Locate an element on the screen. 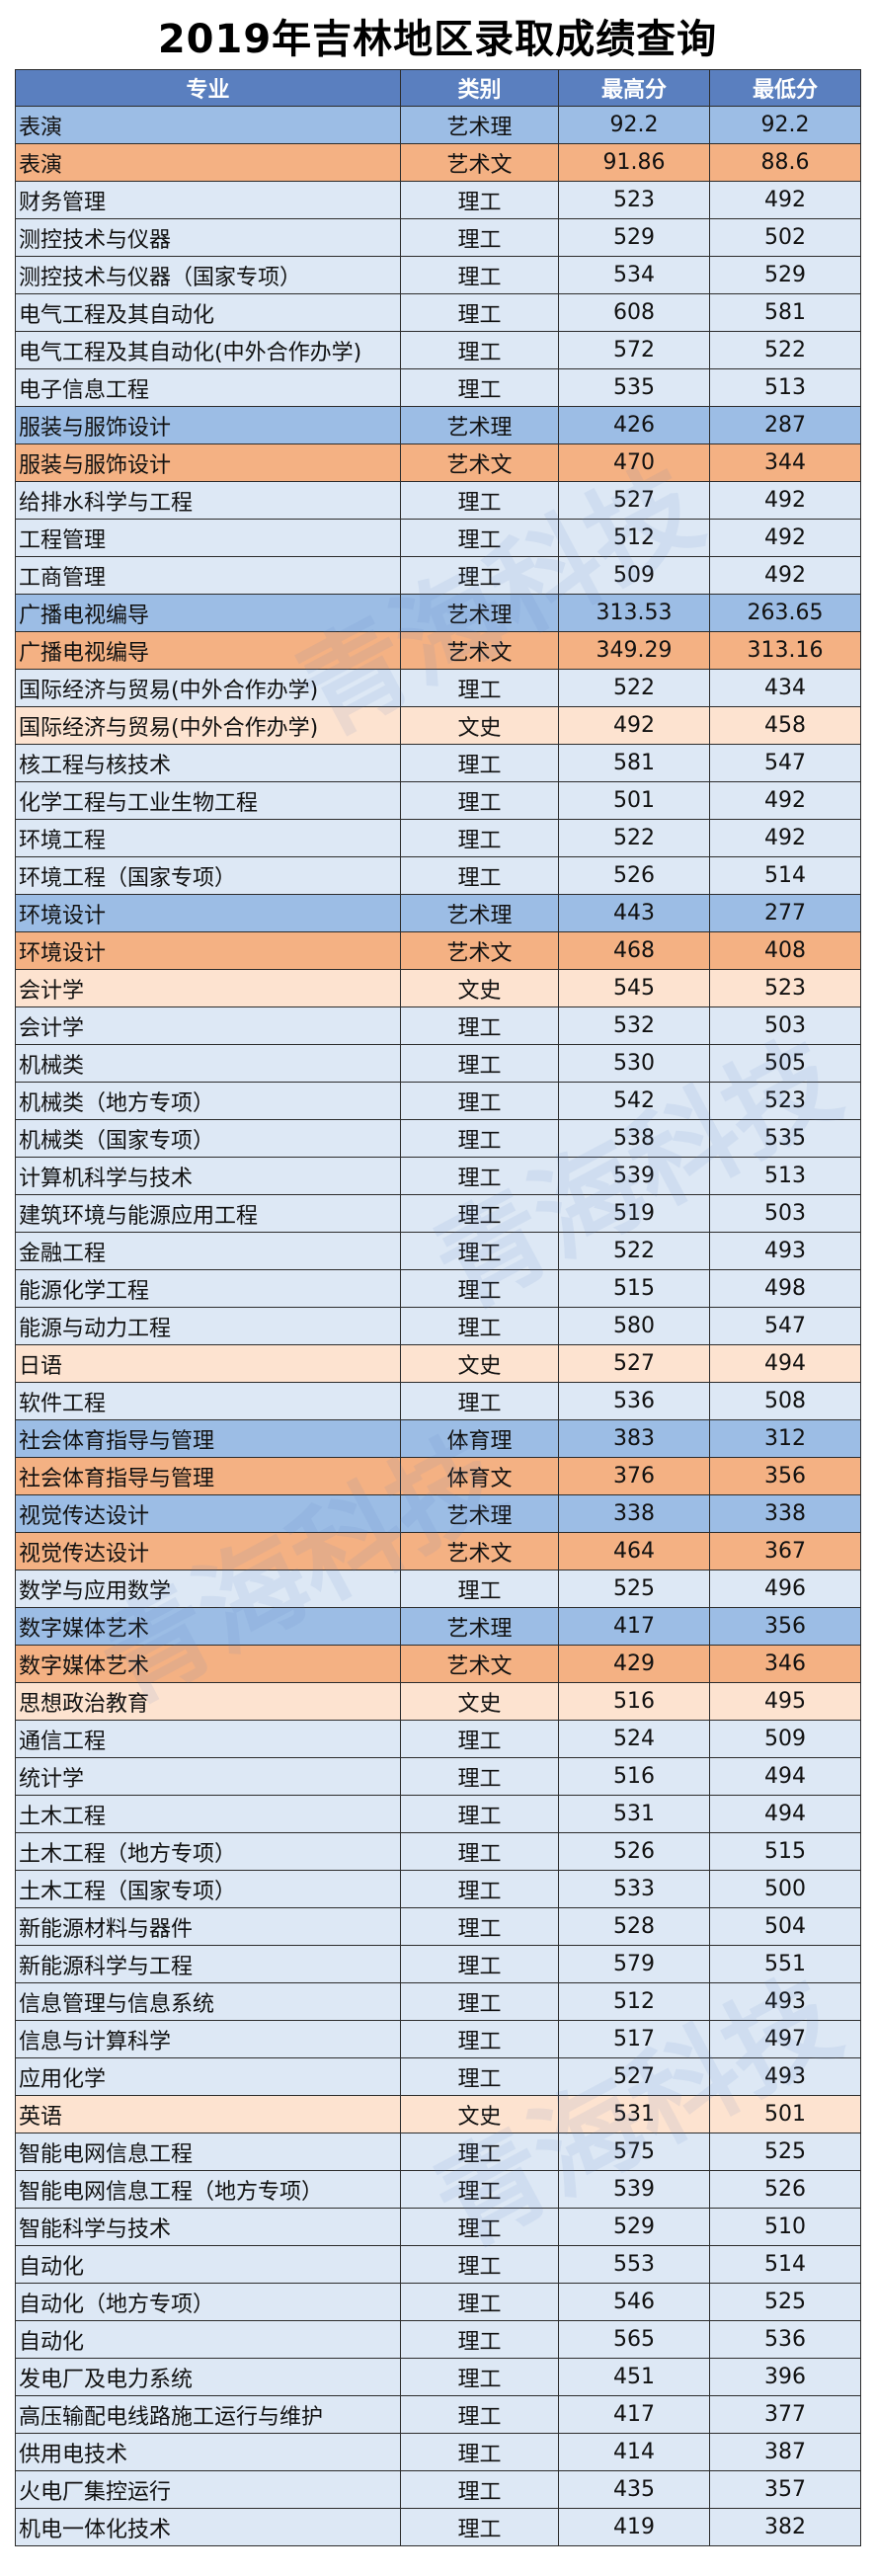 This screenshot has width=875, height=2576. max-score-cell: 417 is located at coordinates (634, 2414).